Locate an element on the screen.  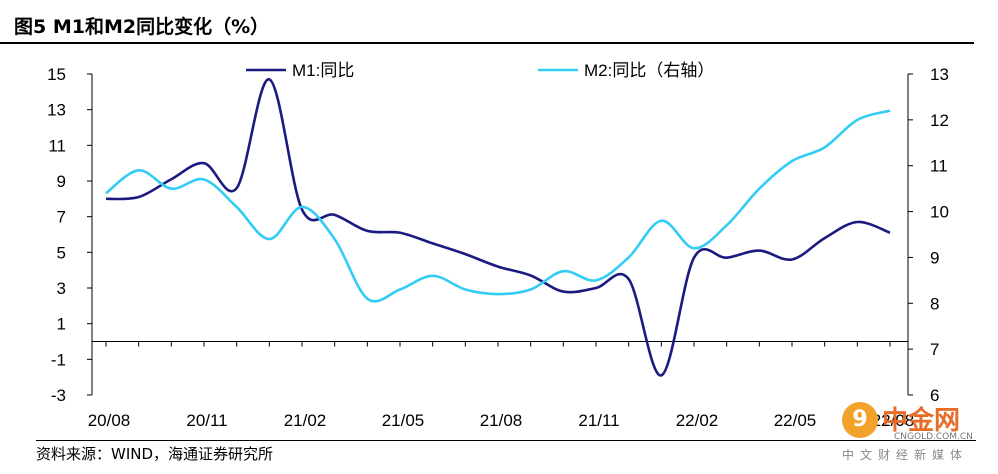
right-tick-label: 13 is located at coordinates (939, 74).